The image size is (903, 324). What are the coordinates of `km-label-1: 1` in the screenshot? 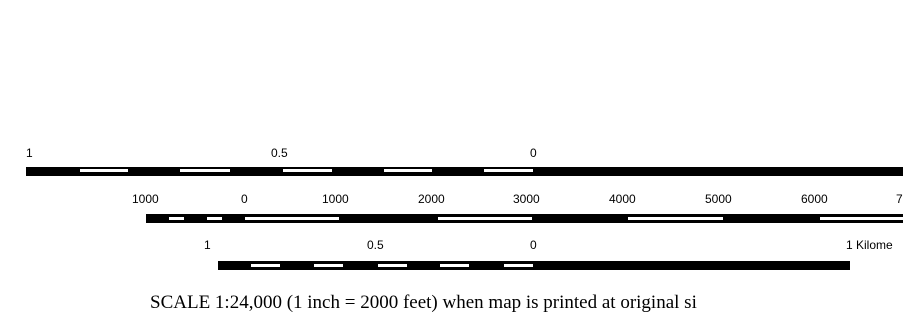 It's located at (207, 245).